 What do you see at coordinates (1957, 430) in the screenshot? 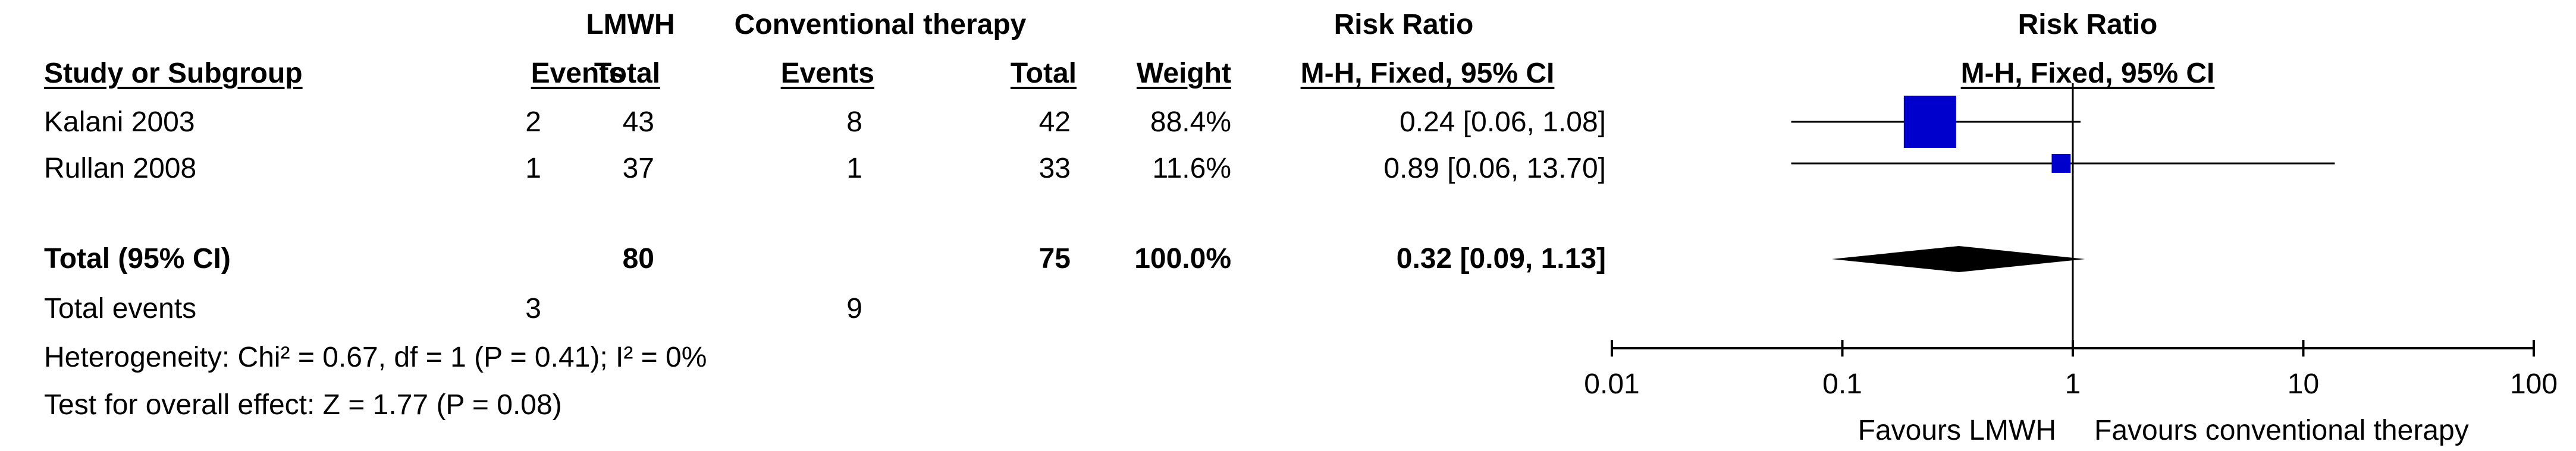
I see `favours-left-label: Favours LMWH` at bounding box center [1957, 430].